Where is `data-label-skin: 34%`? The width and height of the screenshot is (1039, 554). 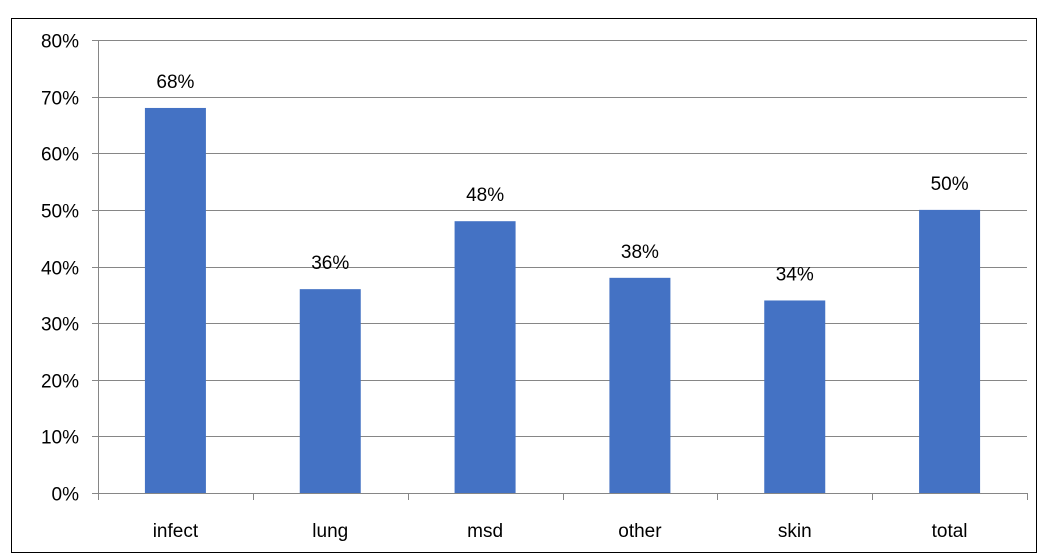 data-label-skin: 34% is located at coordinates (795, 274).